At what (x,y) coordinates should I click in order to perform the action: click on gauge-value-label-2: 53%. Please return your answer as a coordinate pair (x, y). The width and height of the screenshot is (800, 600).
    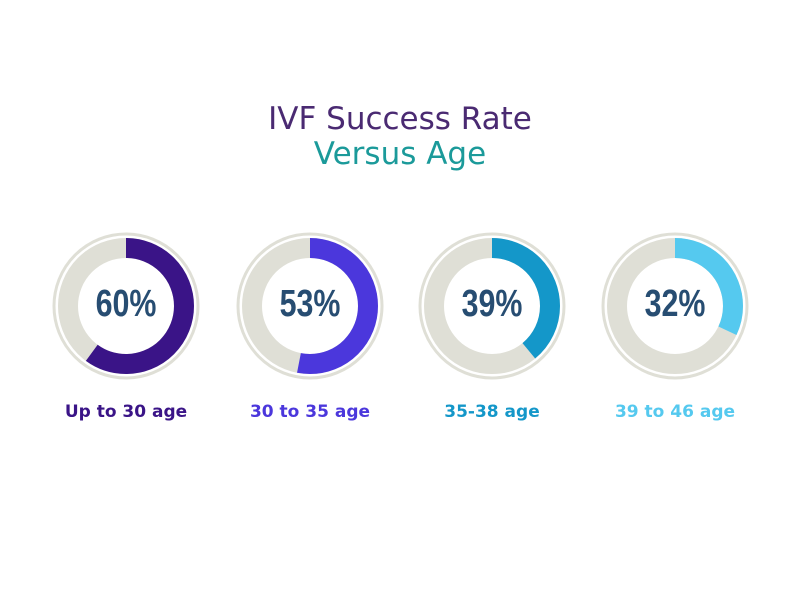
    Looking at the image, I should click on (310, 304).